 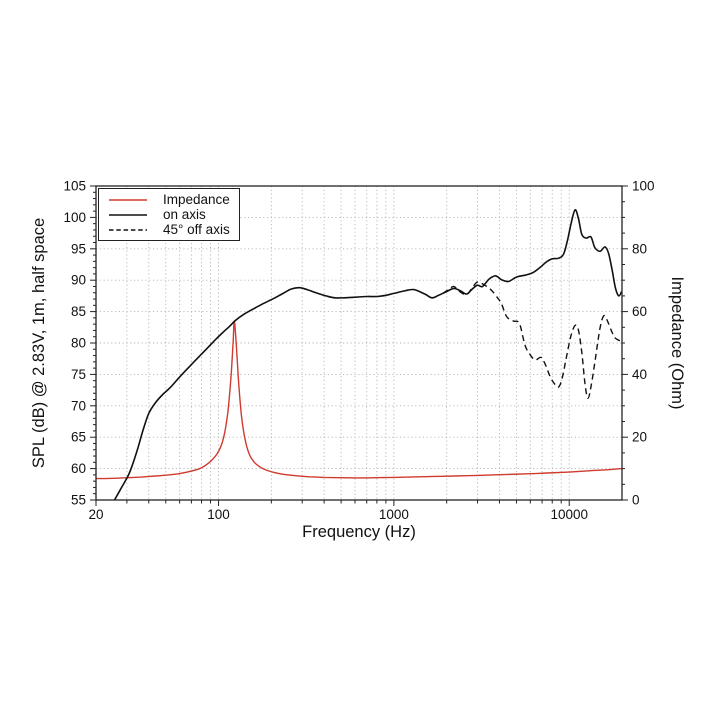 What do you see at coordinates (532, 340) in the screenshot?
I see `off-axis-curve` at bounding box center [532, 340].